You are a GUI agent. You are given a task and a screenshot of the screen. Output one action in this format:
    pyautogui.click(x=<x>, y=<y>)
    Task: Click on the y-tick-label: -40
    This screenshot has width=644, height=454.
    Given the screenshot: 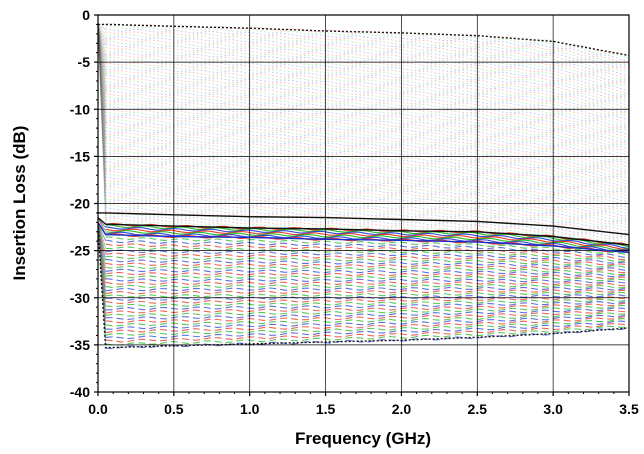 What is the action you would take?
    pyautogui.click(x=80, y=392)
    